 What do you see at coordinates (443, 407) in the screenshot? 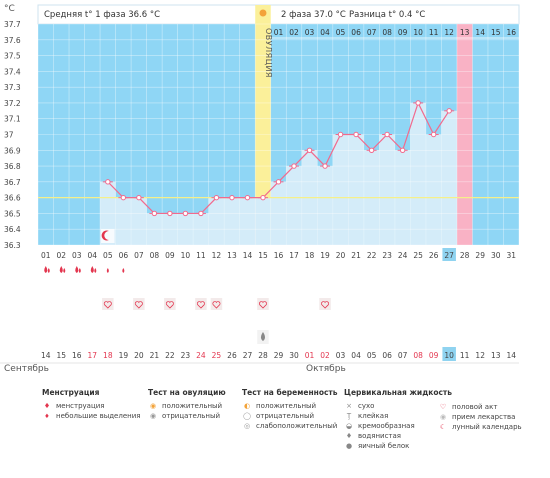
I see `heart-icon: ♡` at bounding box center [443, 407].